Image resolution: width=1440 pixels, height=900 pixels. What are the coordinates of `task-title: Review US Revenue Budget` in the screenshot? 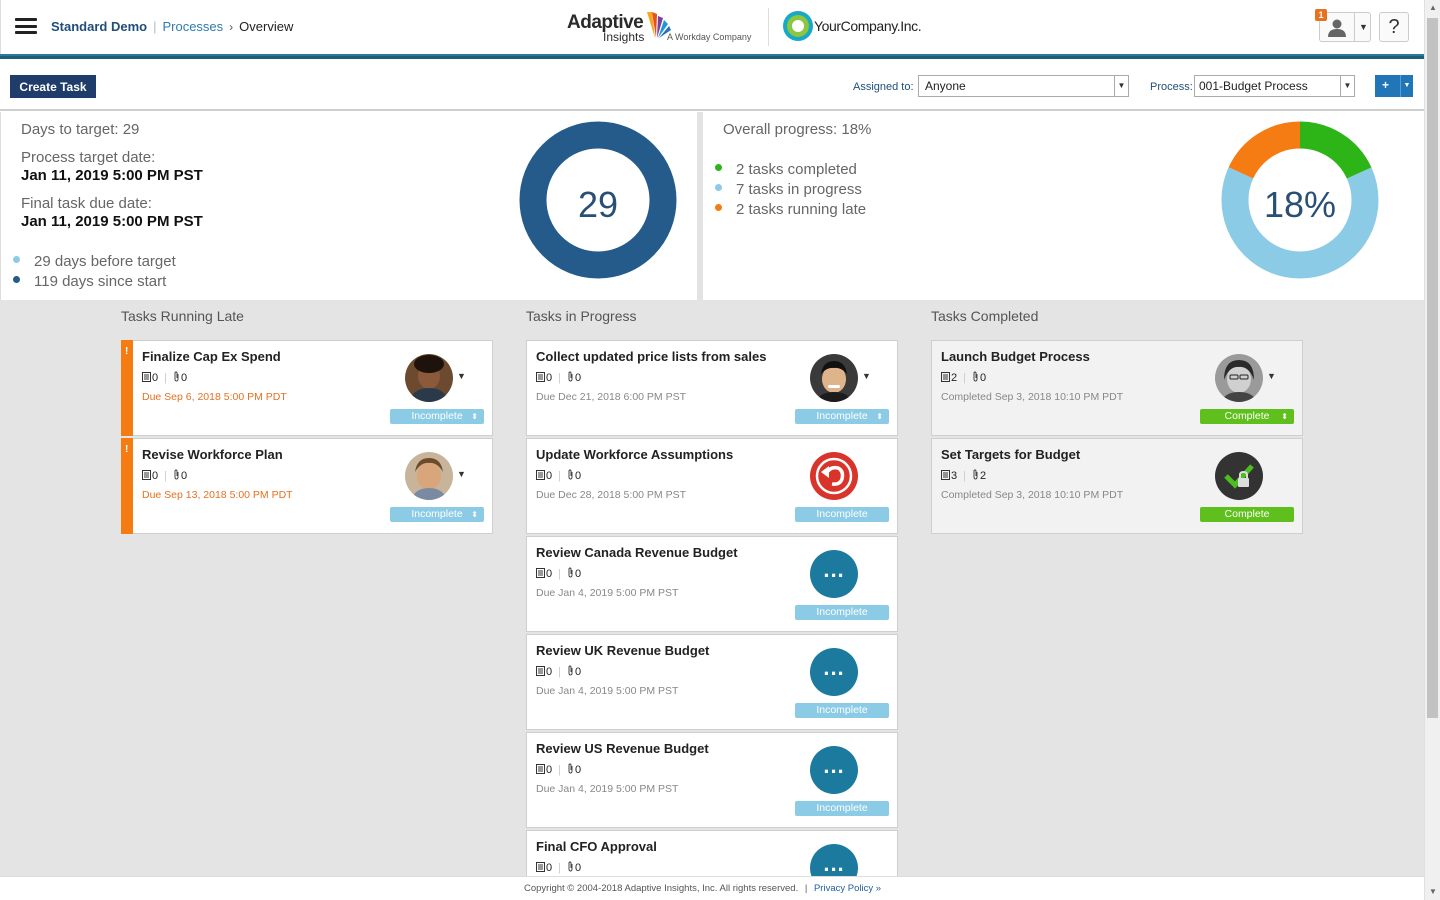 It's located at (622, 748).